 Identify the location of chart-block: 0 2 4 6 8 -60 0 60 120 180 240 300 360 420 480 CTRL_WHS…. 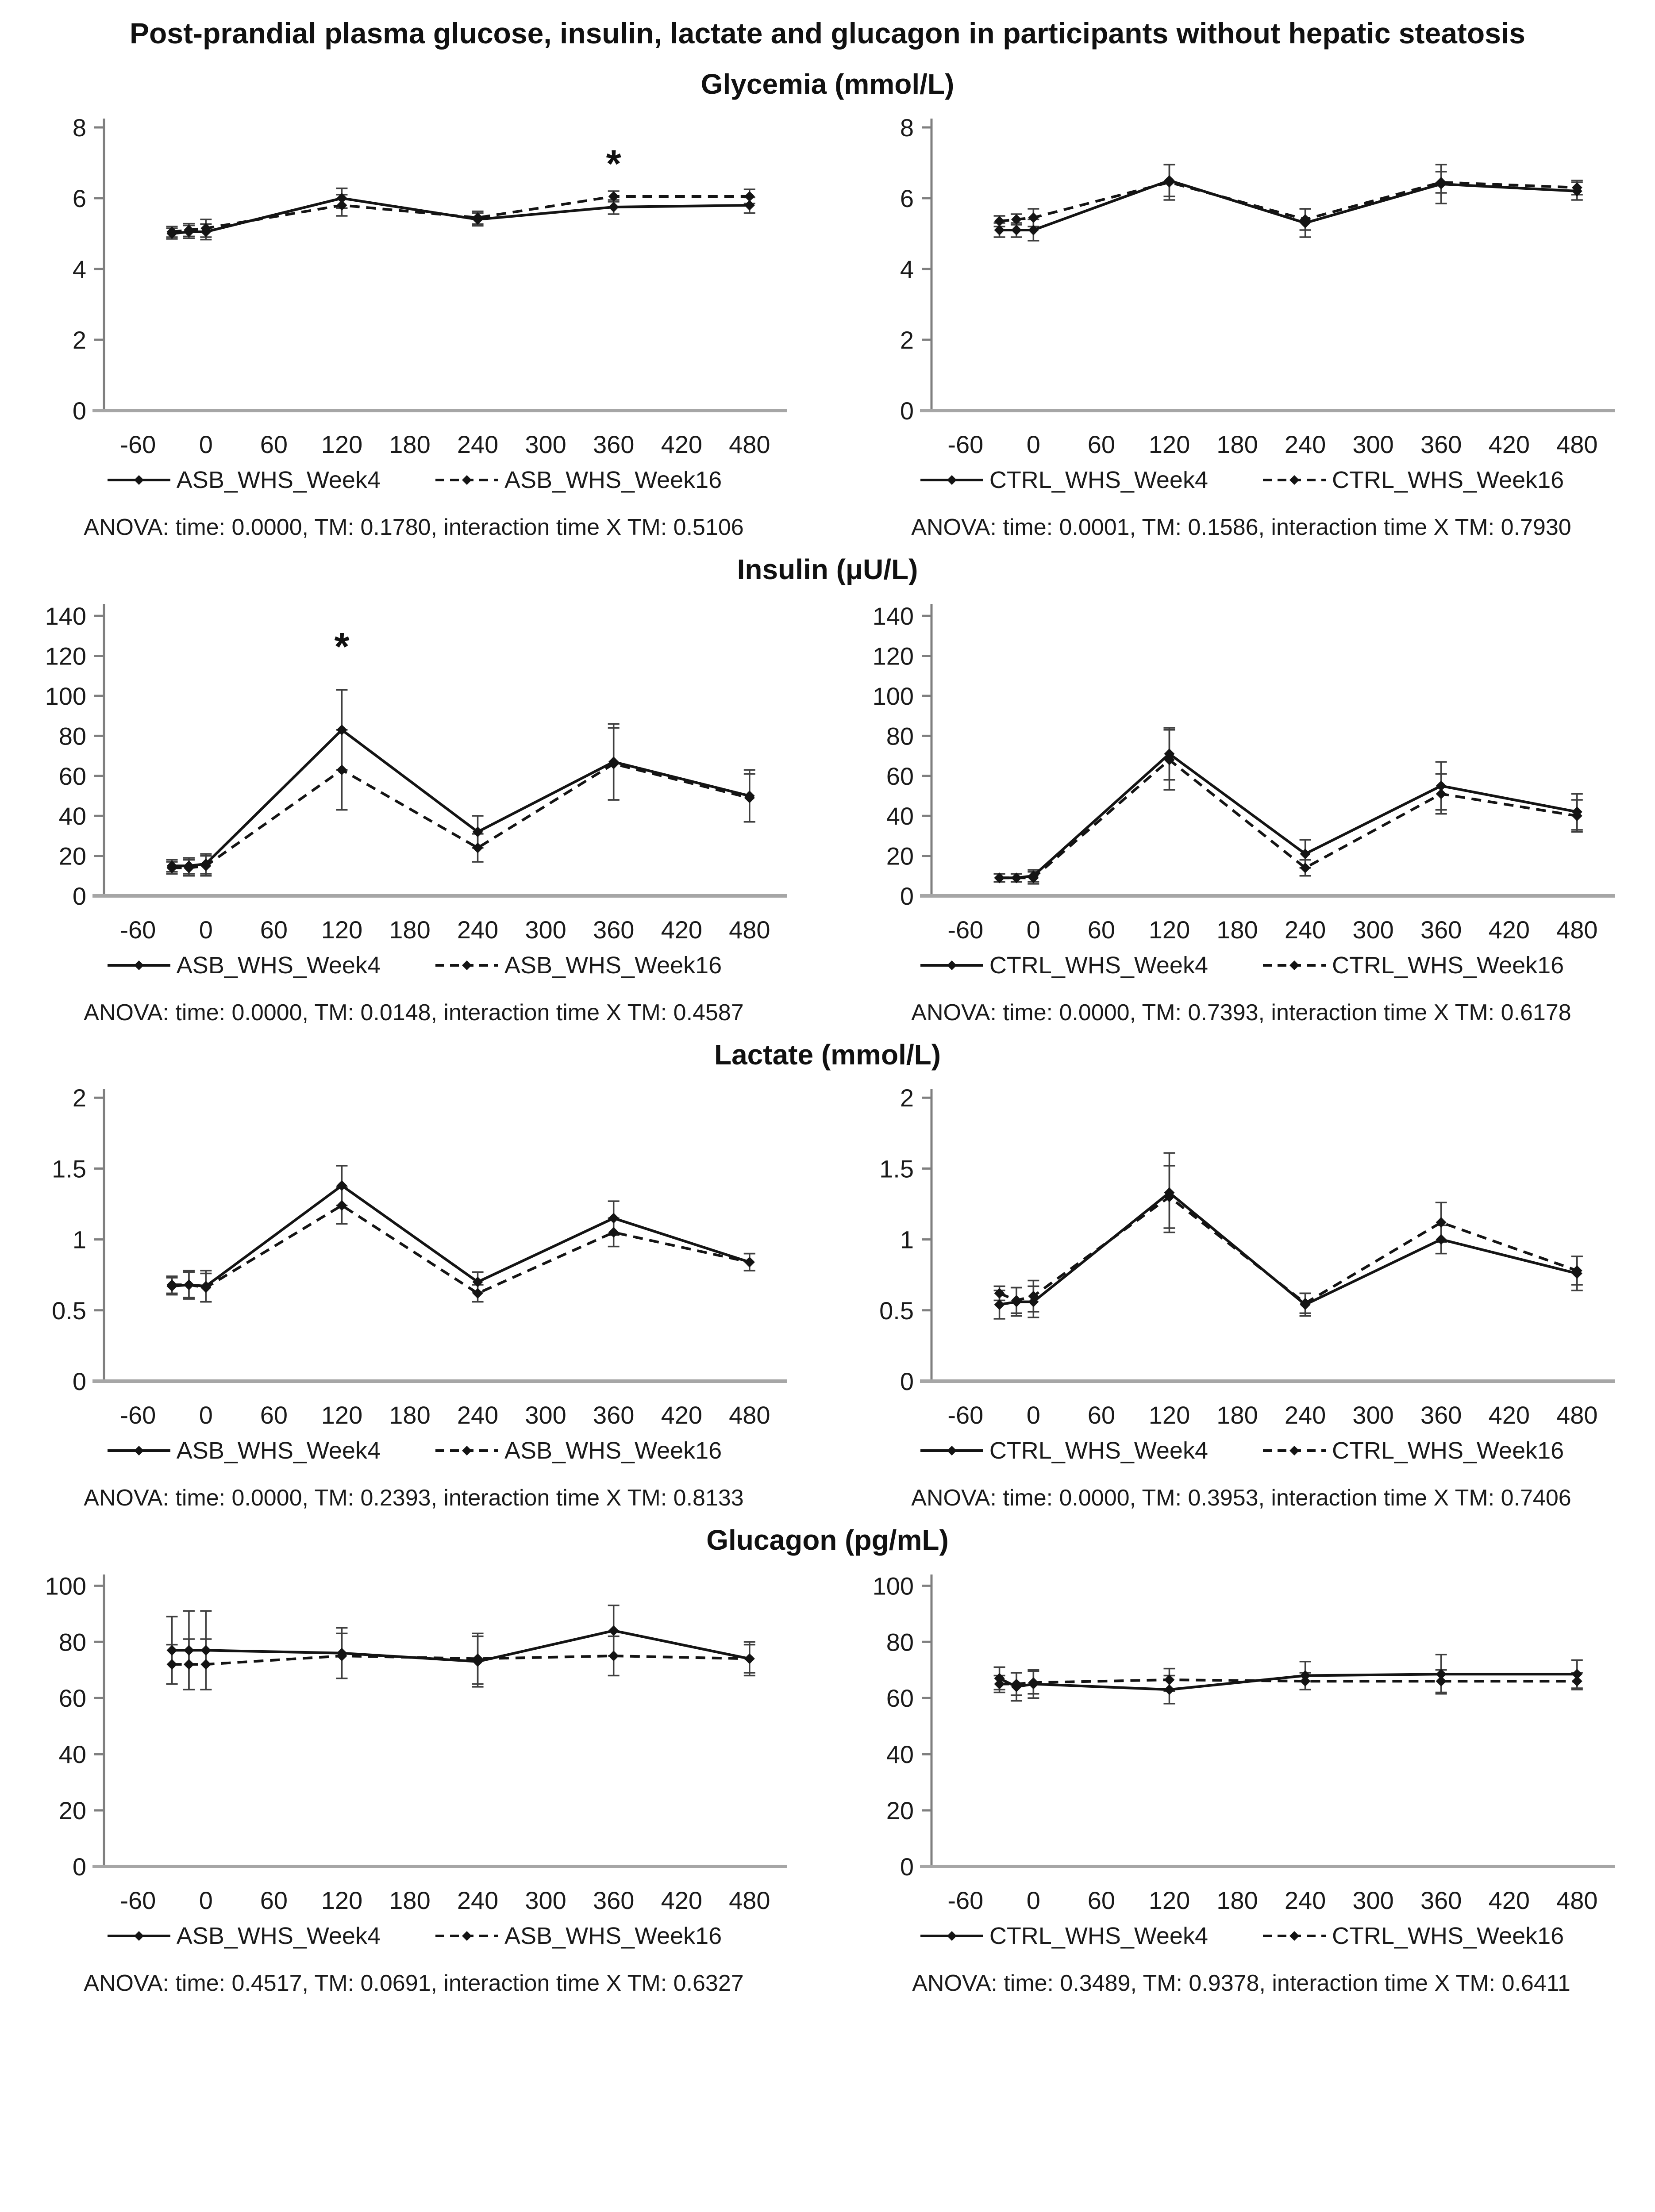
(1241, 322).